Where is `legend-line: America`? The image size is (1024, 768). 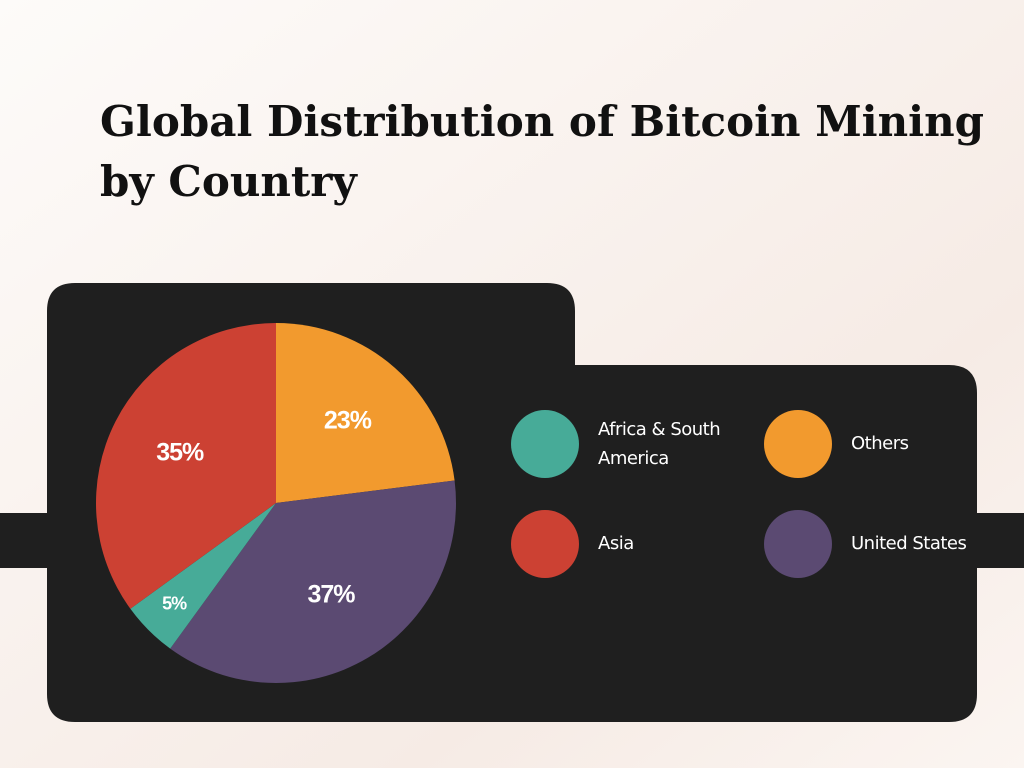 legend-line: America is located at coordinates (633, 458).